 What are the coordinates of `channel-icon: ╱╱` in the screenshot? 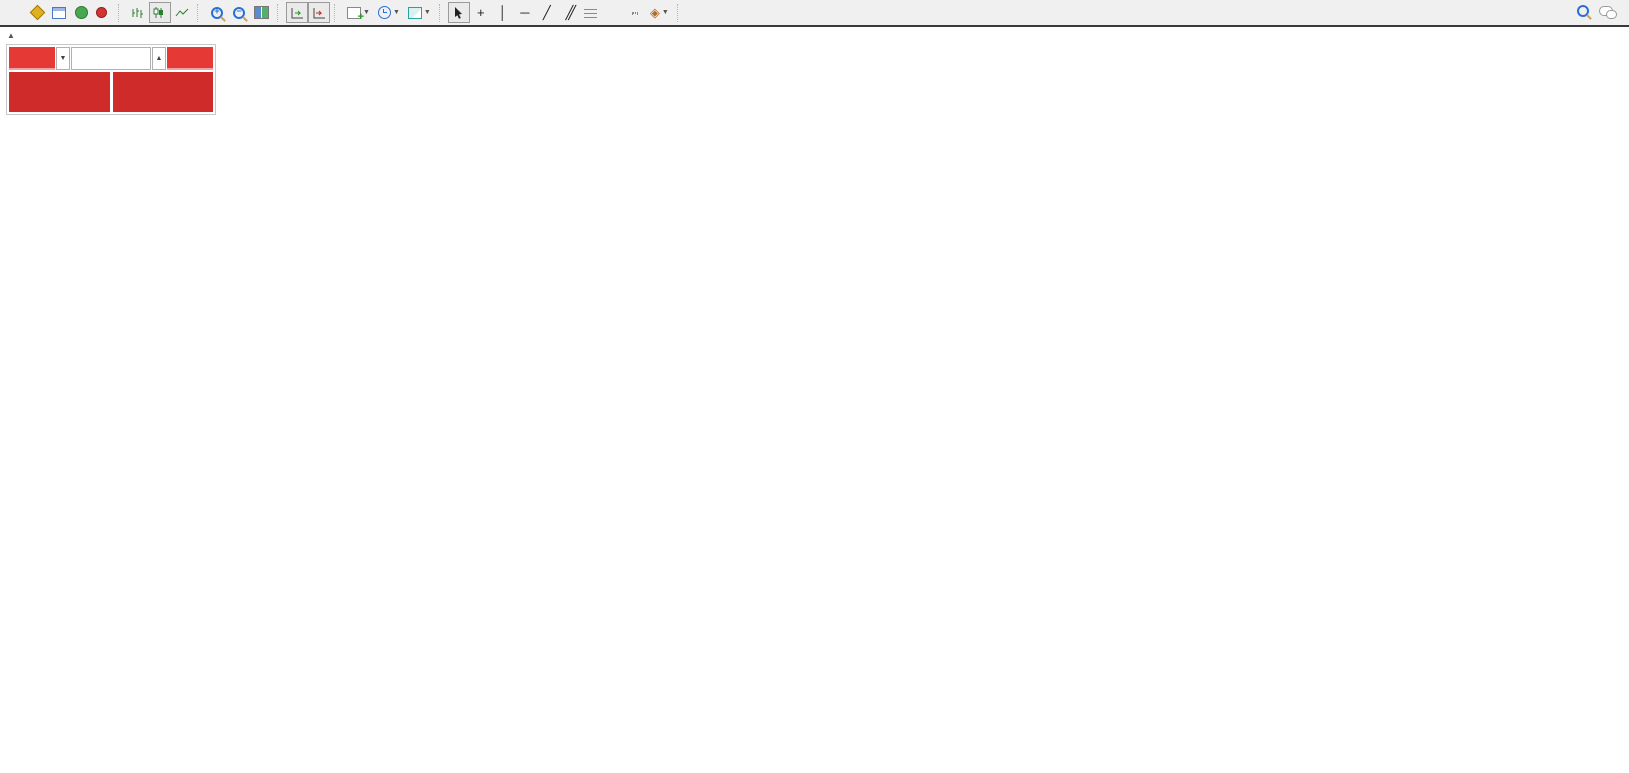 It's located at (570, 12).